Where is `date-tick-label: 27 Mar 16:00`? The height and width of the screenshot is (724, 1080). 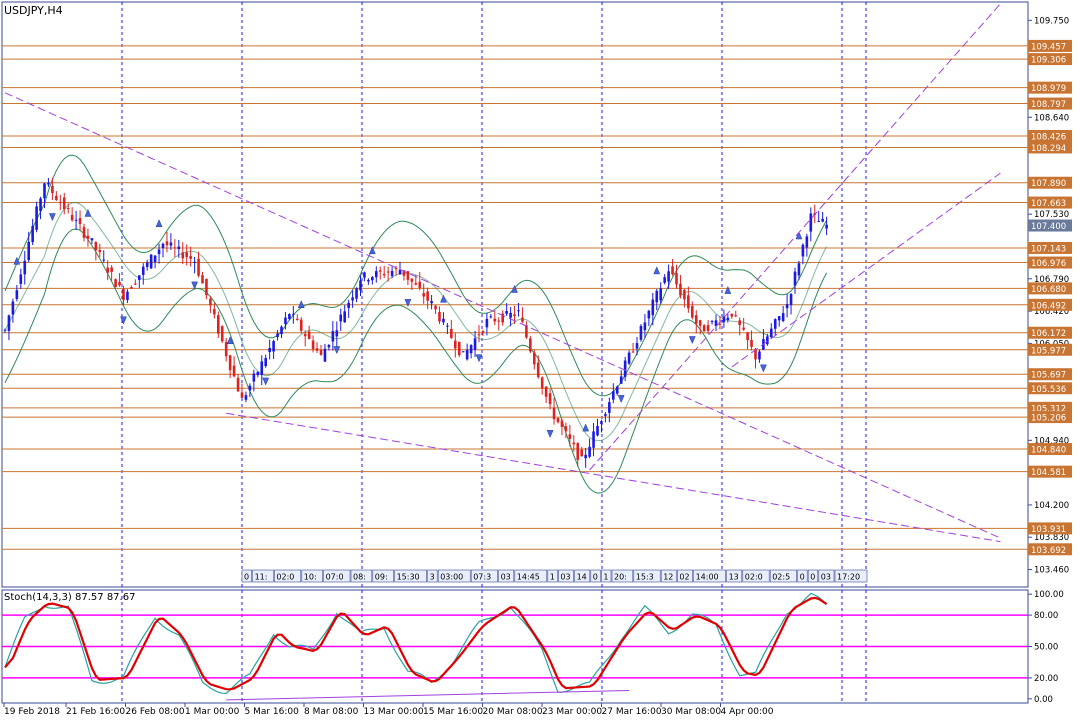 date-tick-label: 27 Mar 16:00 is located at coordinates (632, 712).